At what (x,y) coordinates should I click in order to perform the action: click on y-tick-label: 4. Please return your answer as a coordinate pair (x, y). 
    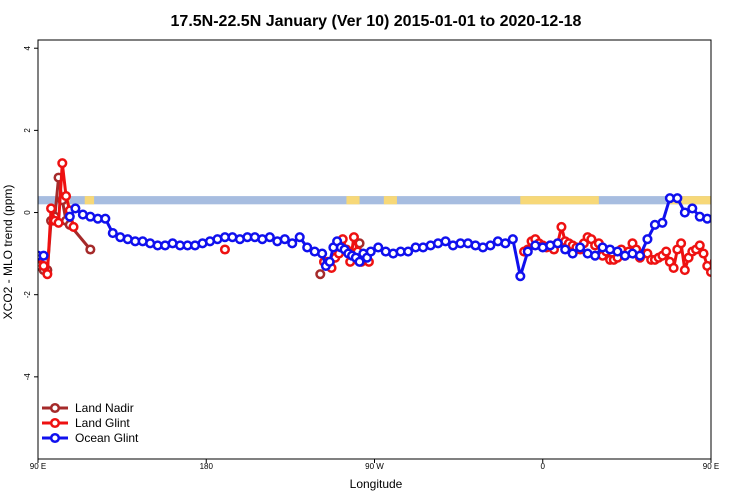
    Looking at the image, I should click on (27, 47).